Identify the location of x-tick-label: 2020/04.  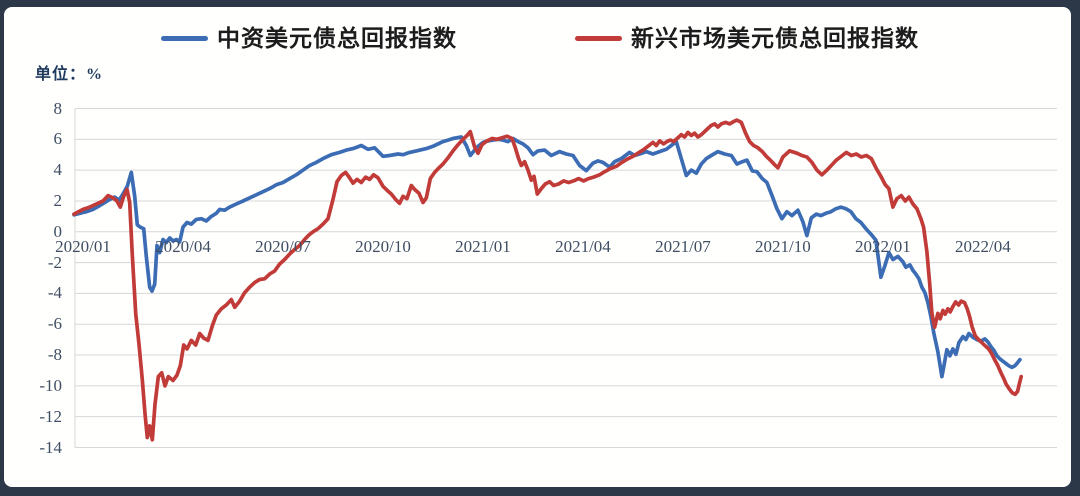
(183, 246).